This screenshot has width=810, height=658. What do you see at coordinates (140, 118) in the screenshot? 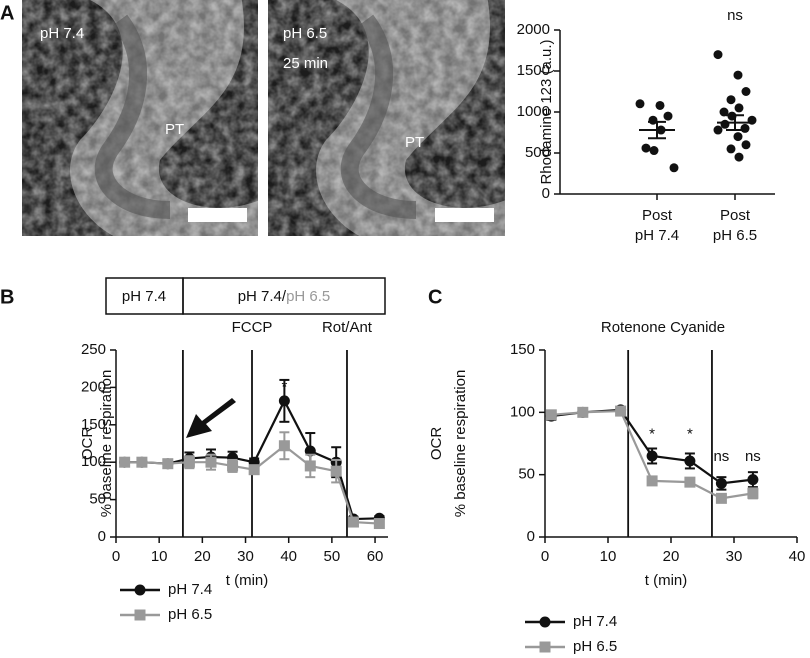
I see `micrograph` at bounding box center [140, 118].